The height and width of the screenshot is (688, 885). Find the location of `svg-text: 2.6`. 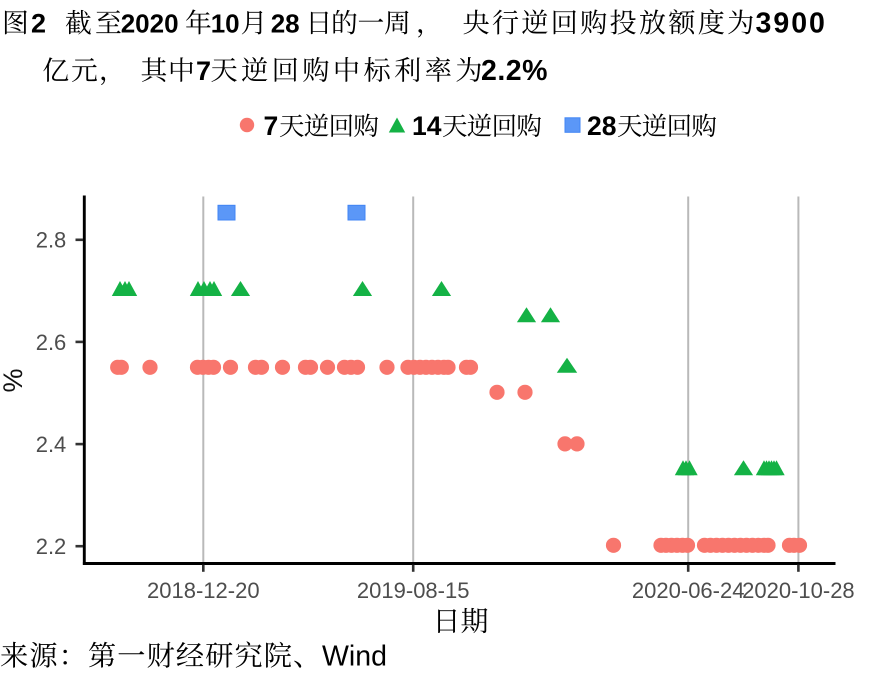

svg-text: 2.6 is located at coordinates (51, 342).